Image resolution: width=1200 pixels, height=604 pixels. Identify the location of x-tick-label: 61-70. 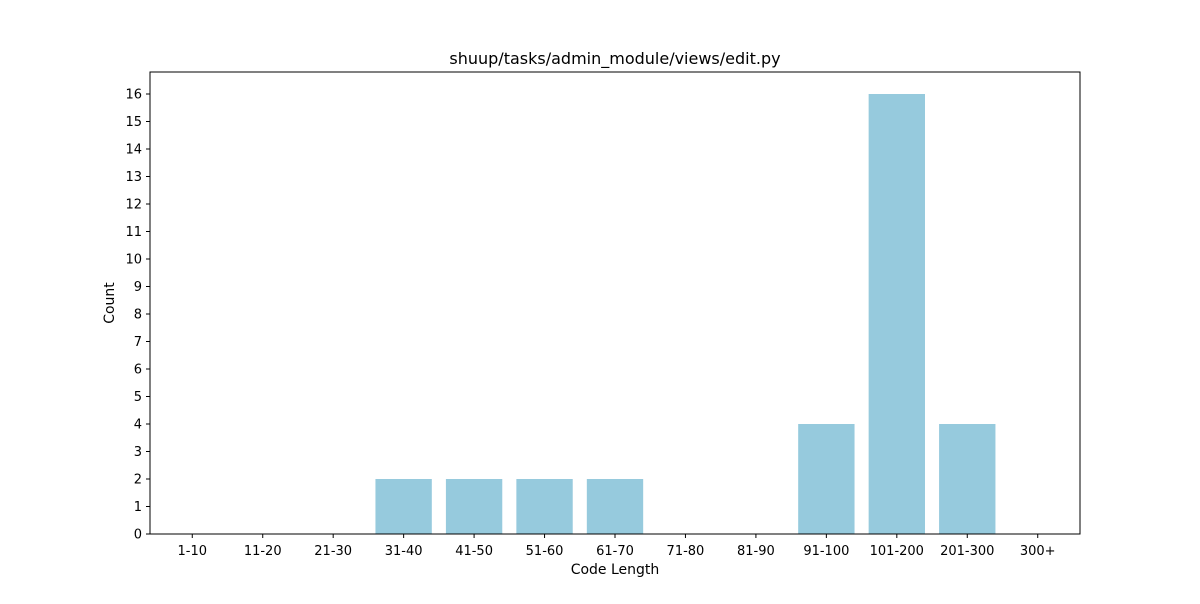
(615, 551).